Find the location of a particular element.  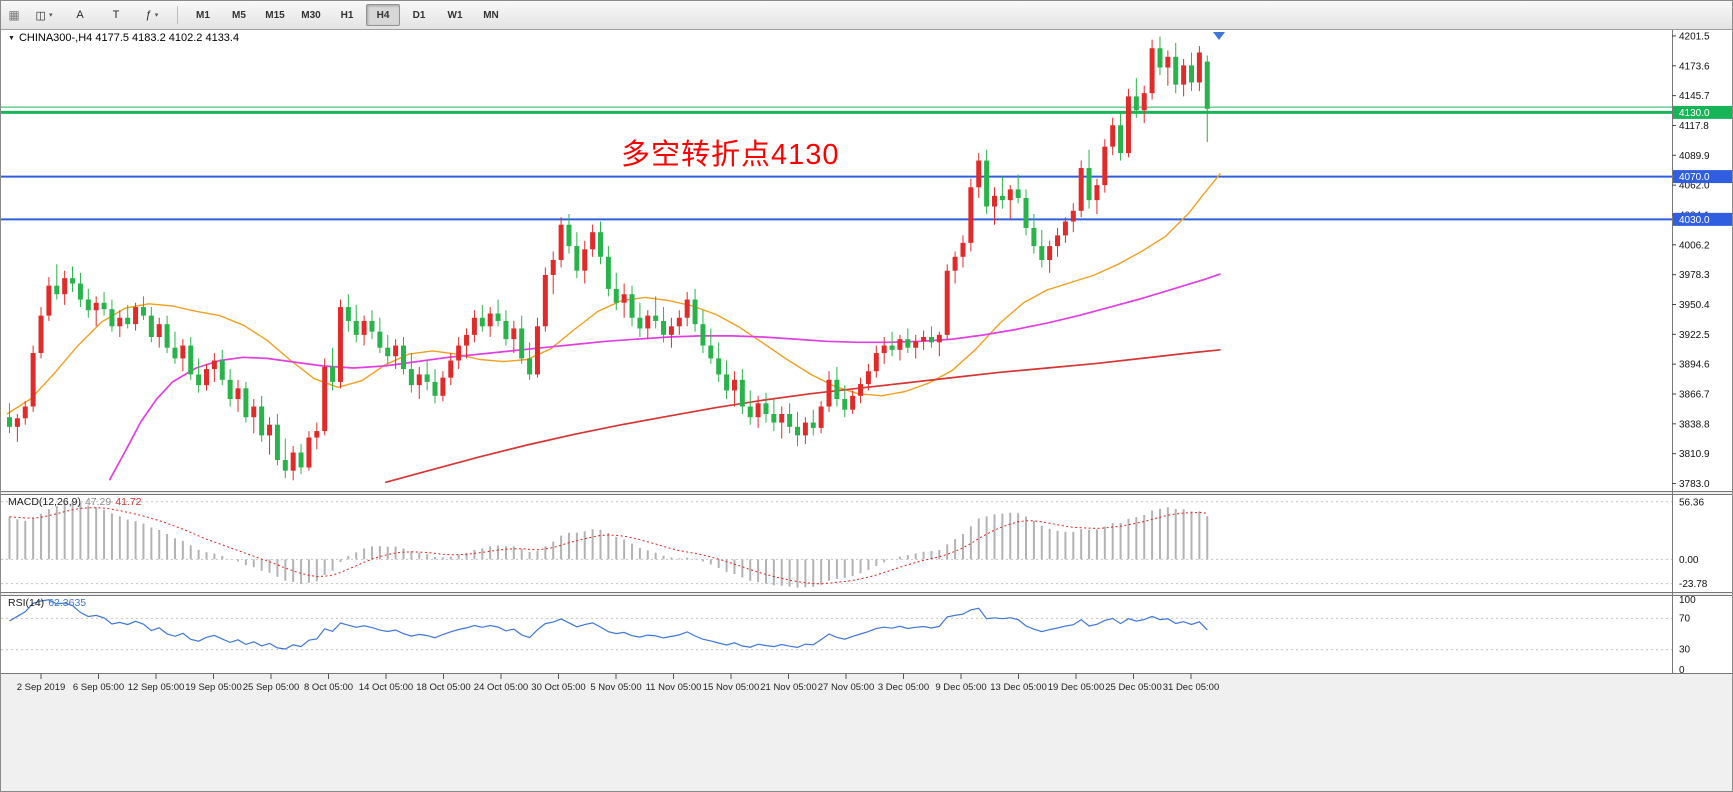

chart-window-button: ◫ ▾ is located at coordinates (44, 15).